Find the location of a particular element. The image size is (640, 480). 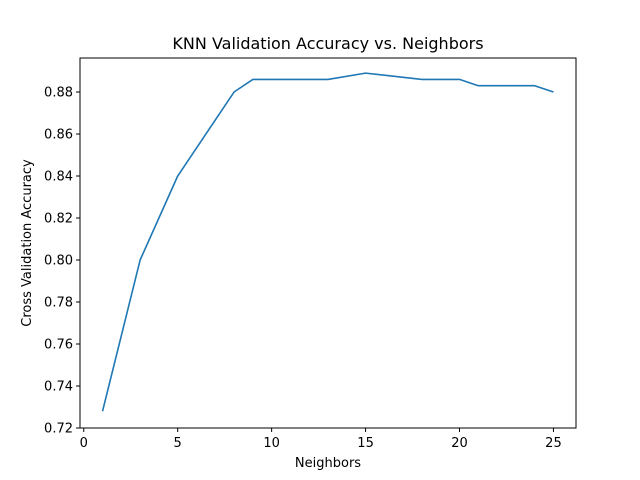

y-tick-label: 0.72 is located at coordinates (58, 429).